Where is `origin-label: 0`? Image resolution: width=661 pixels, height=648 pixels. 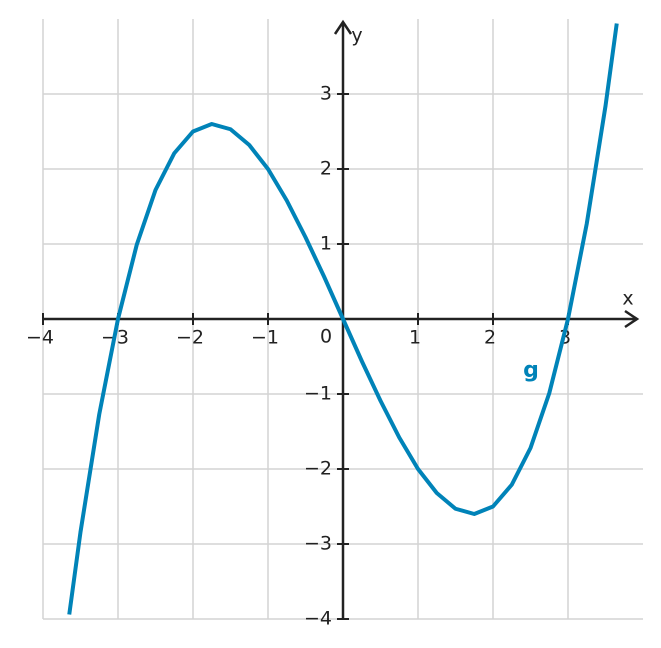 origin-label: 0 is located at coordinates (326, 337).